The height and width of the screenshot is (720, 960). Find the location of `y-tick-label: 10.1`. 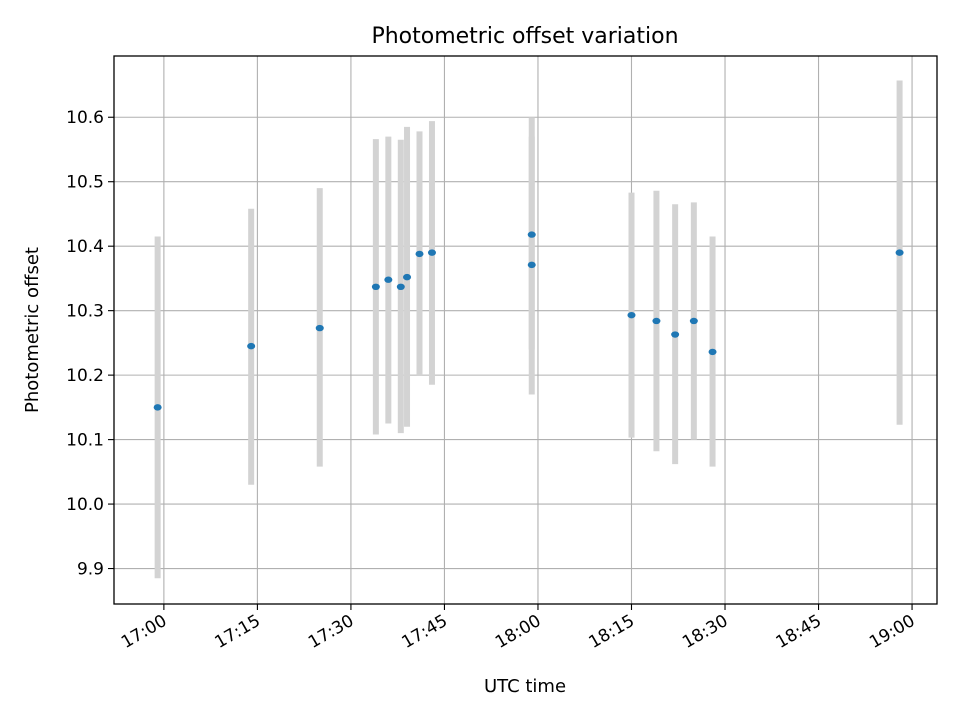

y-tick-label: 10.1 is located at coordinates (85, 441).